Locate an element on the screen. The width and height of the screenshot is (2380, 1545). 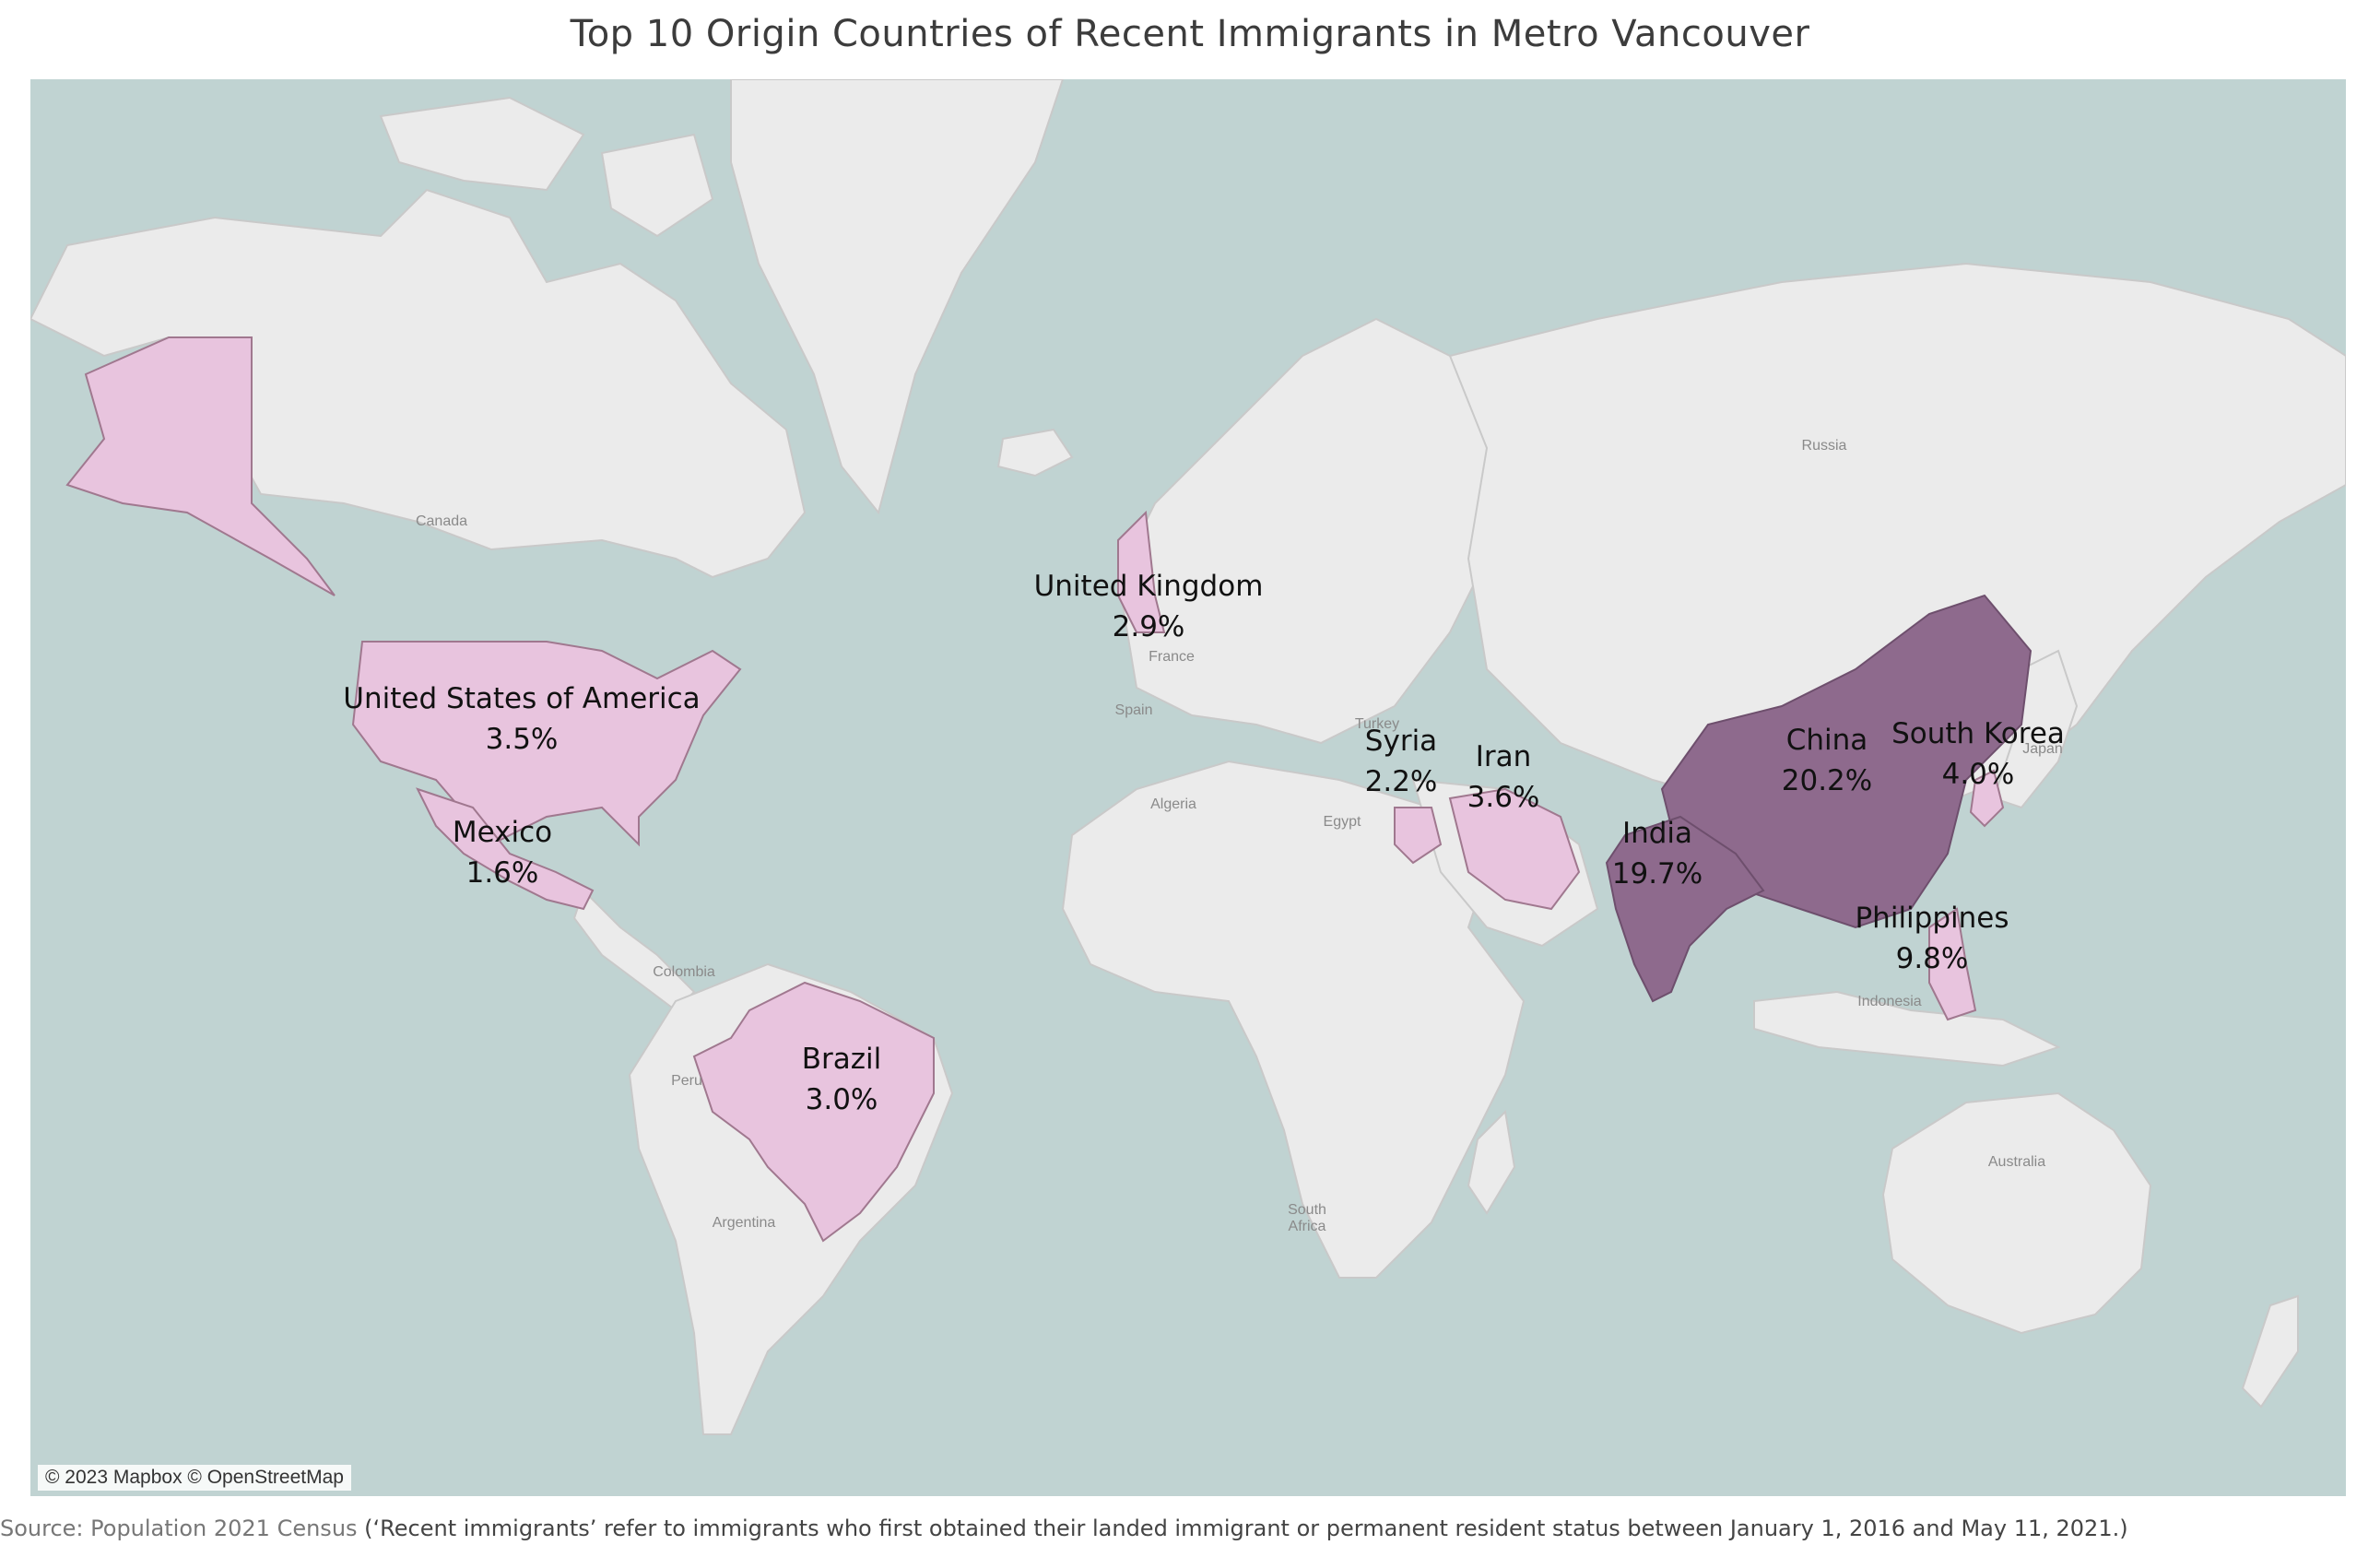
basemap-label-canada: Canada is located at coordinates (441, 521).